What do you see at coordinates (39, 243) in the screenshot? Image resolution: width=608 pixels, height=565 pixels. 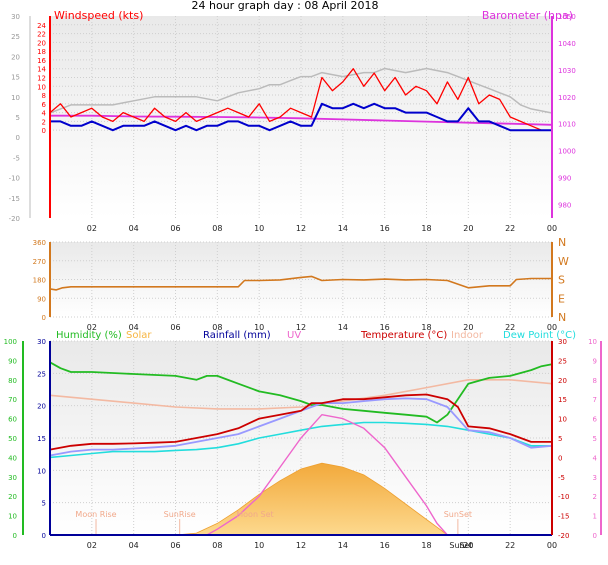 I see `direction-y-tick-label: 360` at bounding box center [39, 243].